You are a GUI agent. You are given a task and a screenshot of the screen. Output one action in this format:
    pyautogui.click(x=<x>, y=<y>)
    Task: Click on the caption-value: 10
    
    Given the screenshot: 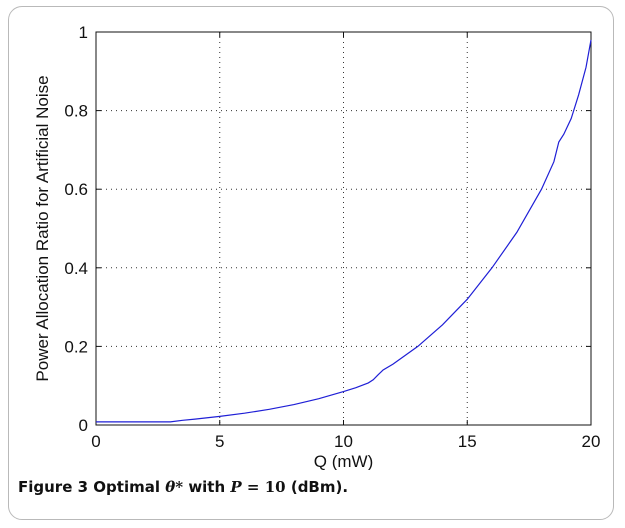 What is the action you would take?
    pyautogui.click(x=275, y=487)
    